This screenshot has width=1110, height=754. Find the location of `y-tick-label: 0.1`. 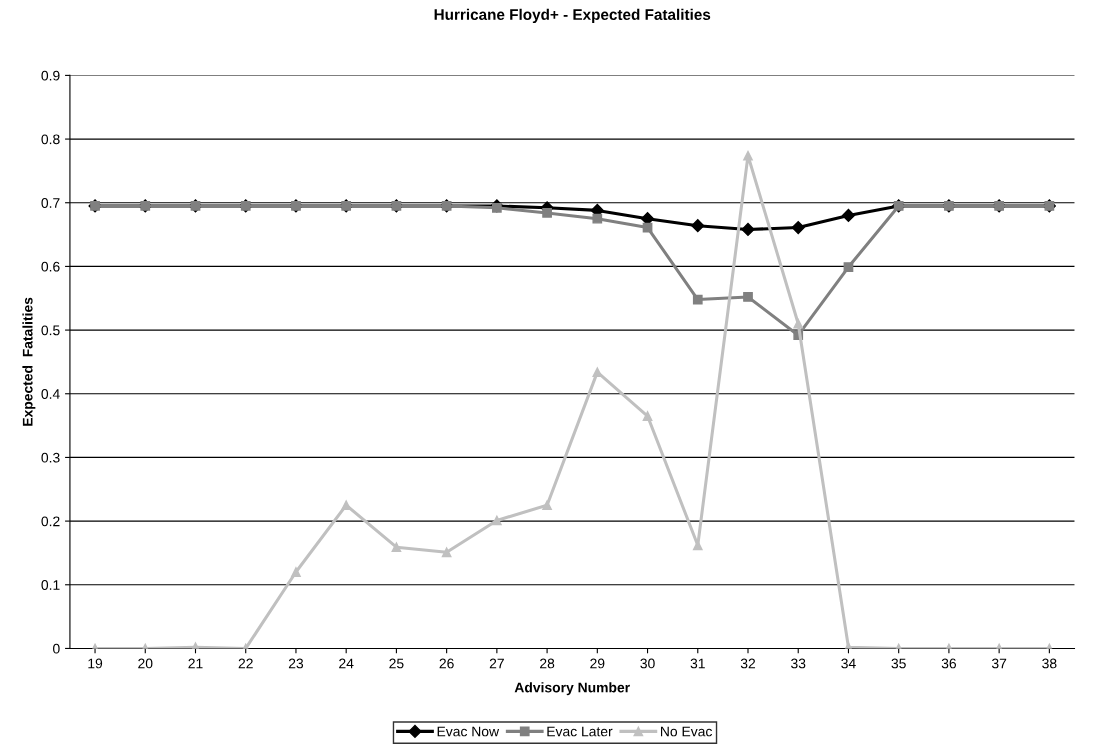

y-tick-label: 0.1 is located at coordinates (50, 585).